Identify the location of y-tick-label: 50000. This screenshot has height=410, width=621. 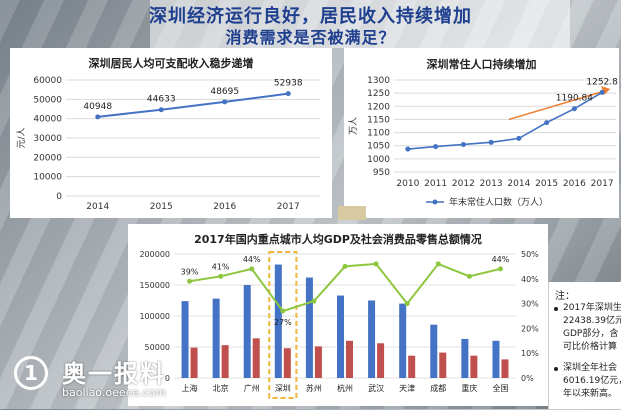
(47, 100).